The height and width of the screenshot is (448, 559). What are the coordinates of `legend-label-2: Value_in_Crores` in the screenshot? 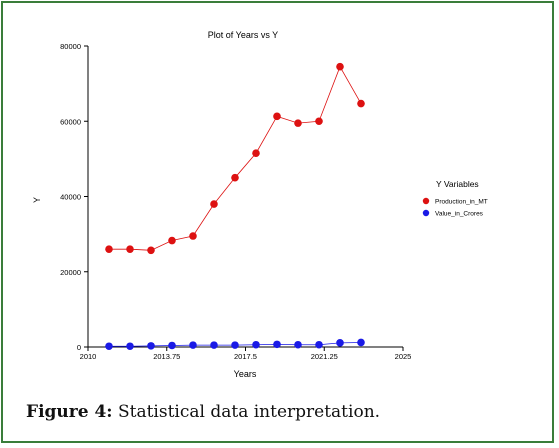 It's located at (459, 214).